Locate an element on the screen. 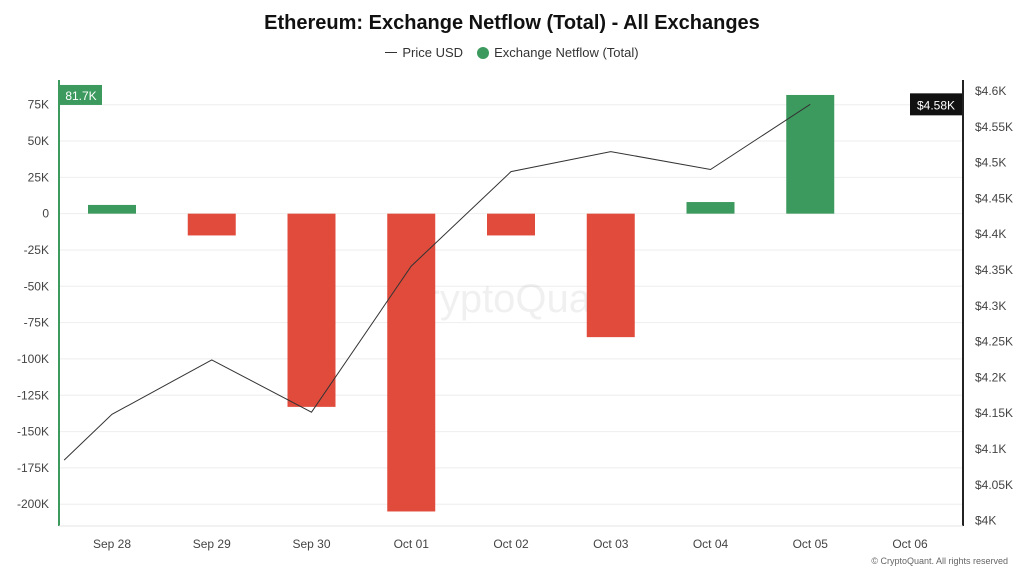 The width and height of the screenshot is (1024, 574). x-tick-label: Oct 05 is located at coordinates (811, 544).